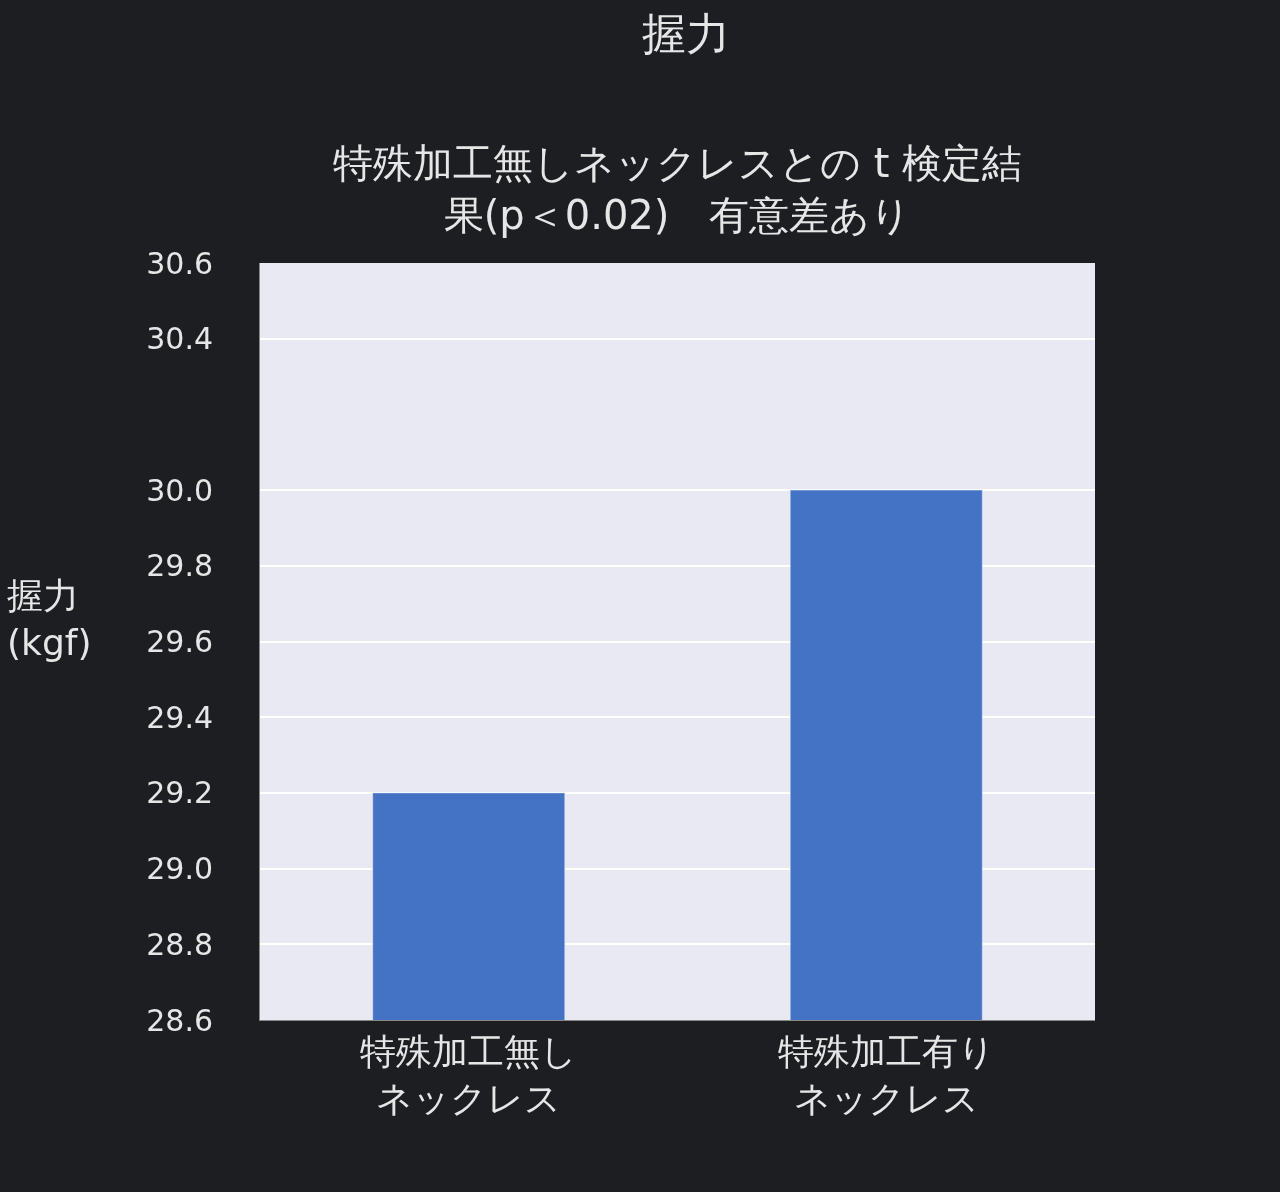 The image size is (1280, 1192). What do you see at coordinates (469, 1075) in the screenshot?
I see `x-tick-label: 特殊加工無しネックレス` at bounding box center [469, 1075].